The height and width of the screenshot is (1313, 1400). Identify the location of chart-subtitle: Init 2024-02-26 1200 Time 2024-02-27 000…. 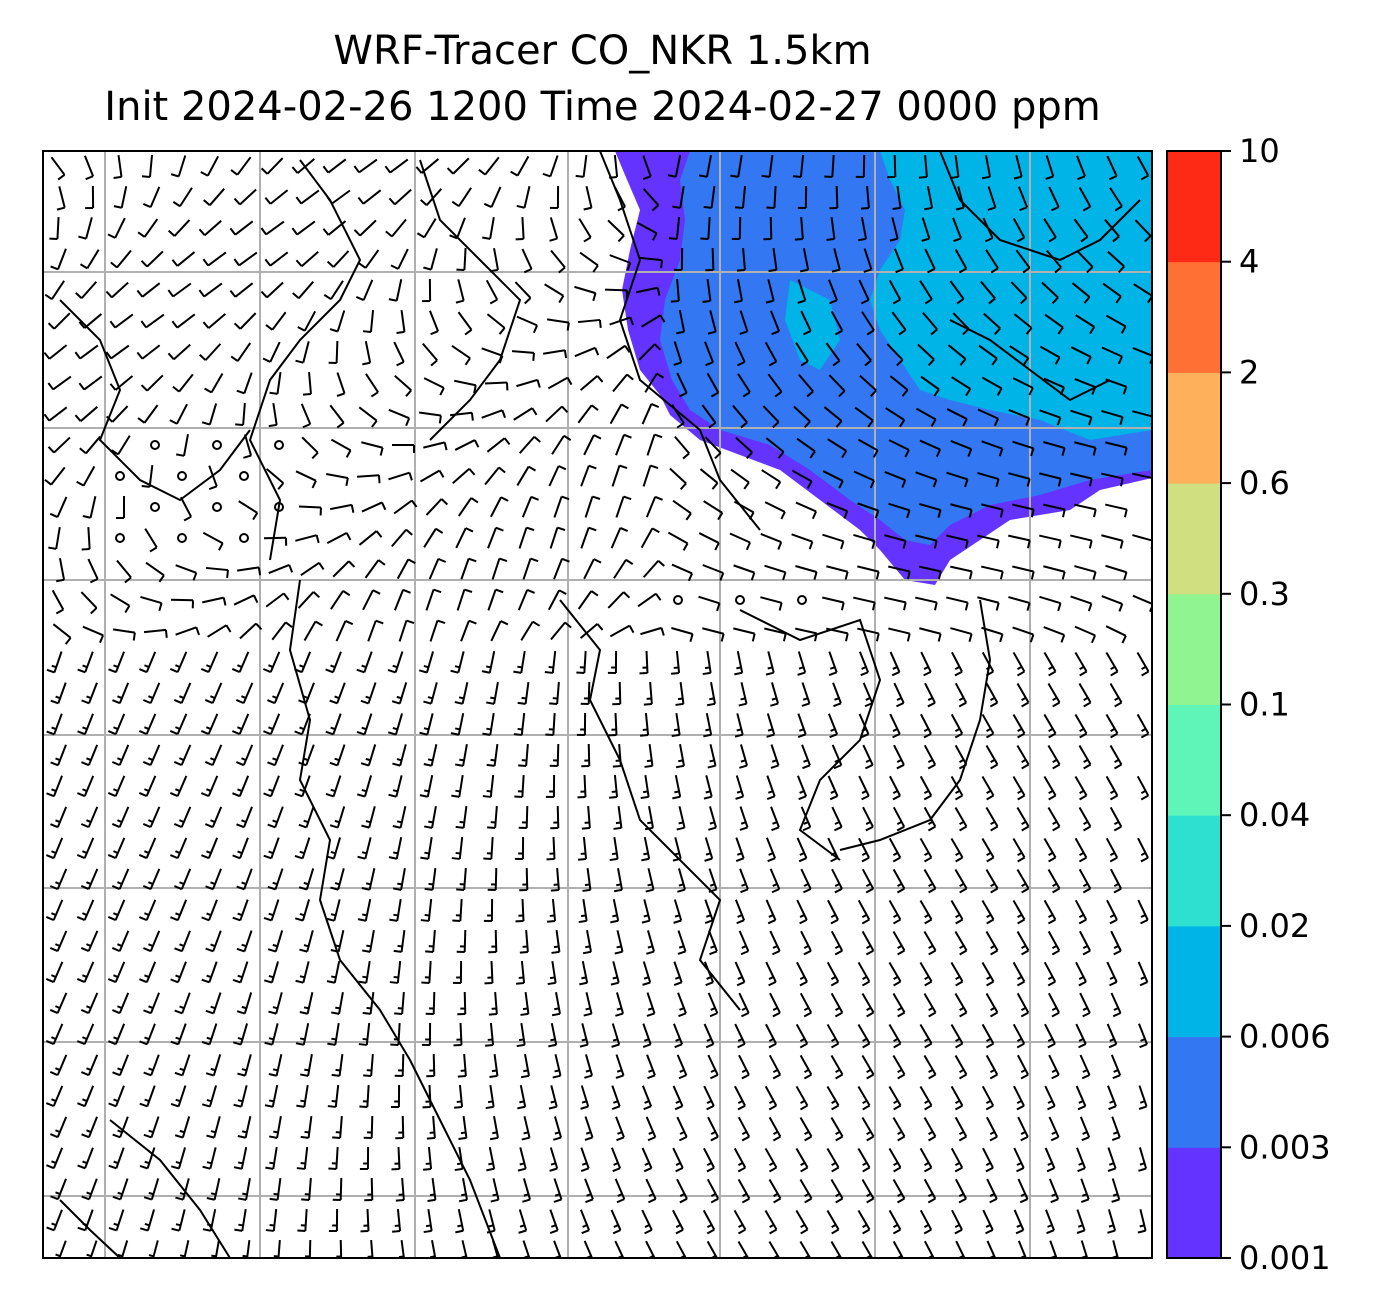
(602, 107).